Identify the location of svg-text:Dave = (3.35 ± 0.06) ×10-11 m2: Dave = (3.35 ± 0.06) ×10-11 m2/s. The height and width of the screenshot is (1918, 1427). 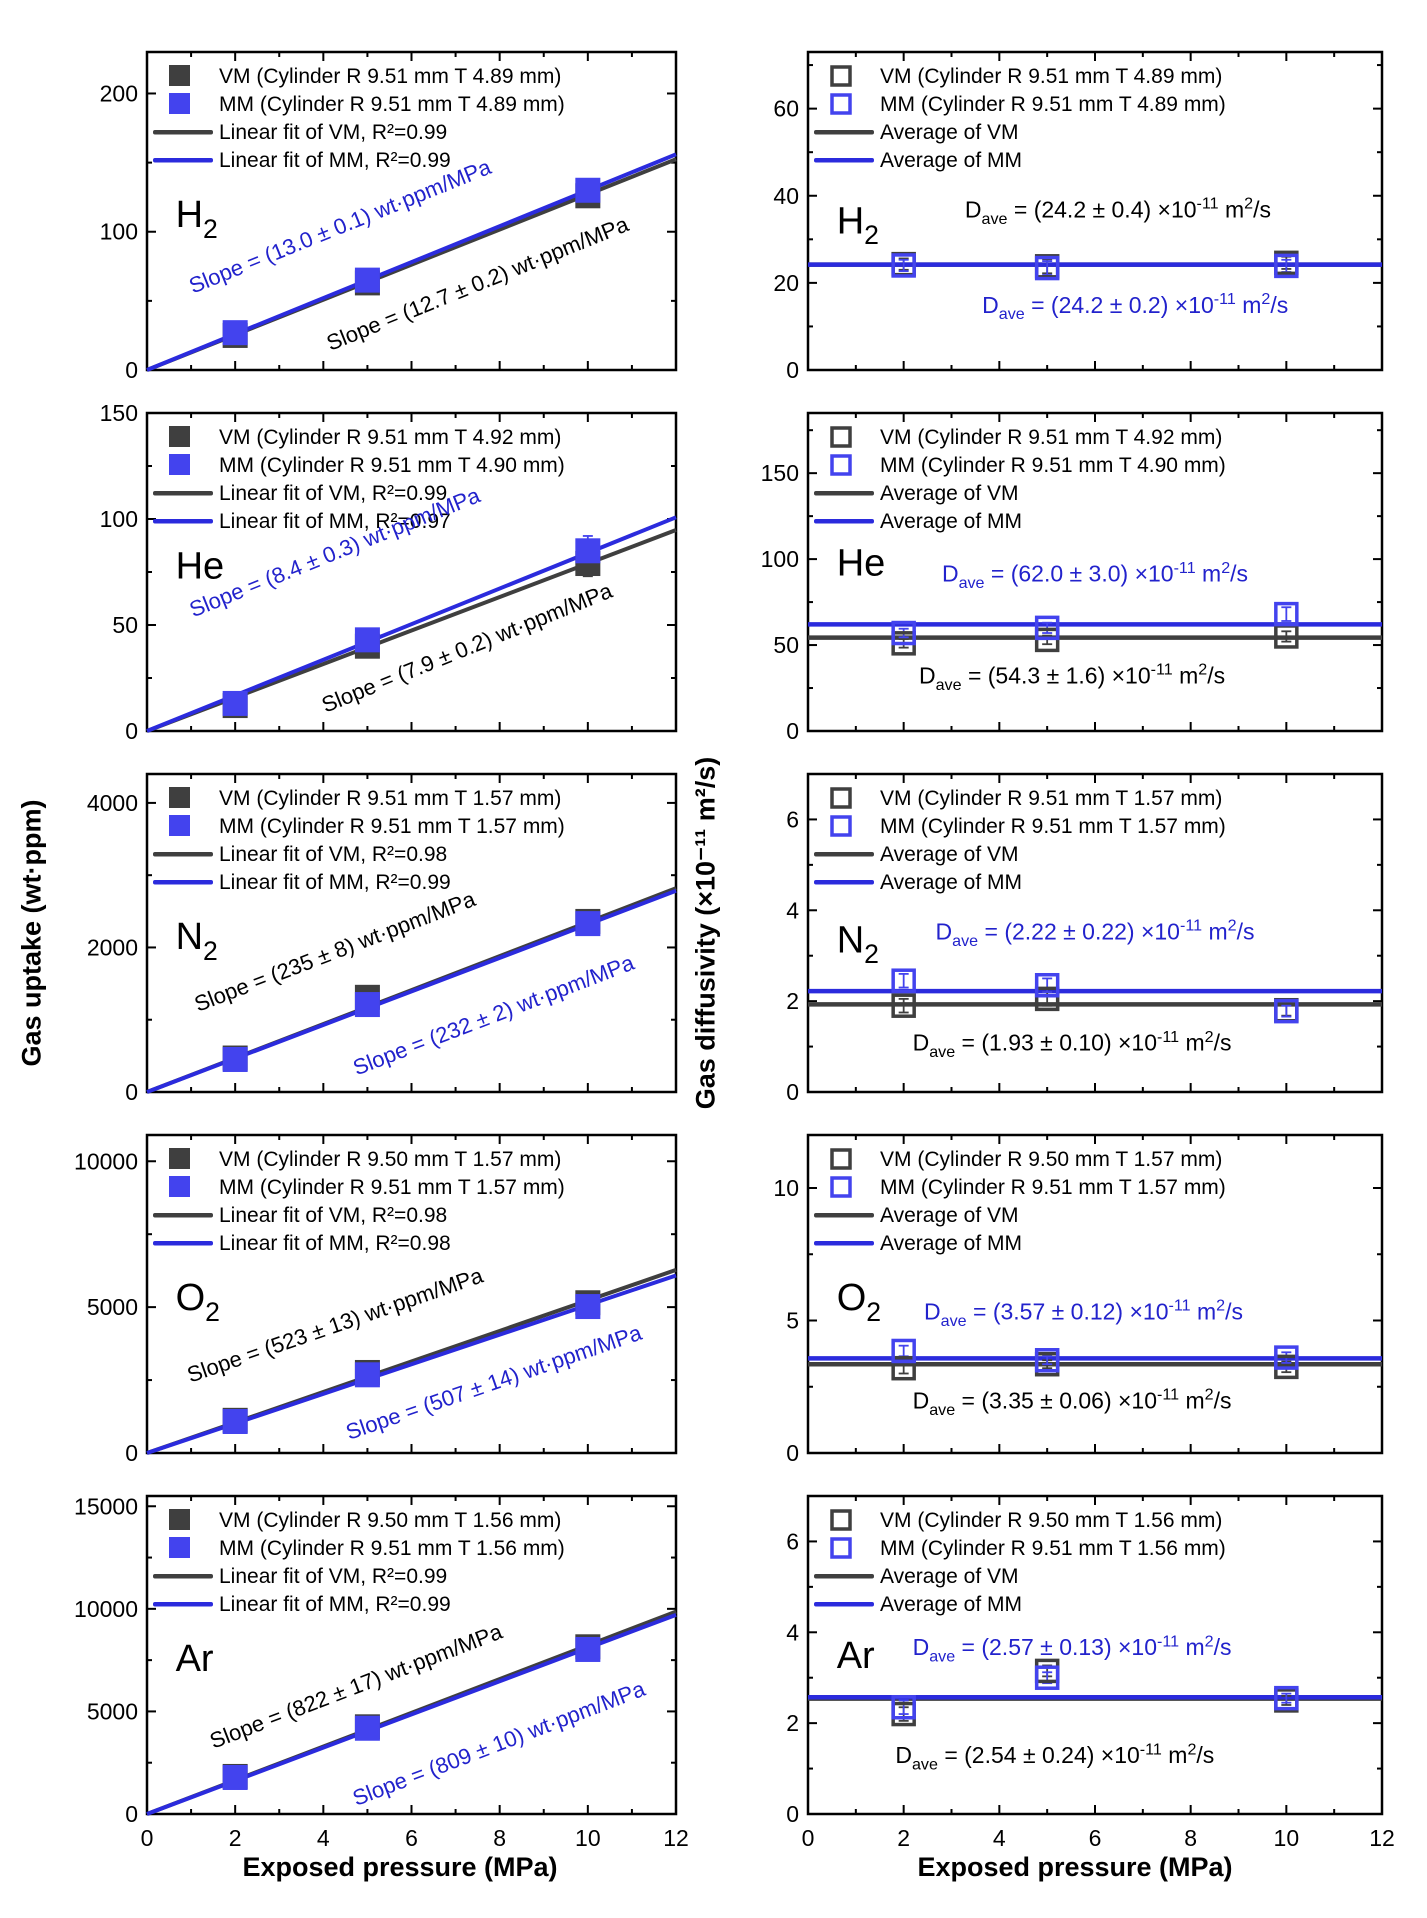
(1072, 1402).